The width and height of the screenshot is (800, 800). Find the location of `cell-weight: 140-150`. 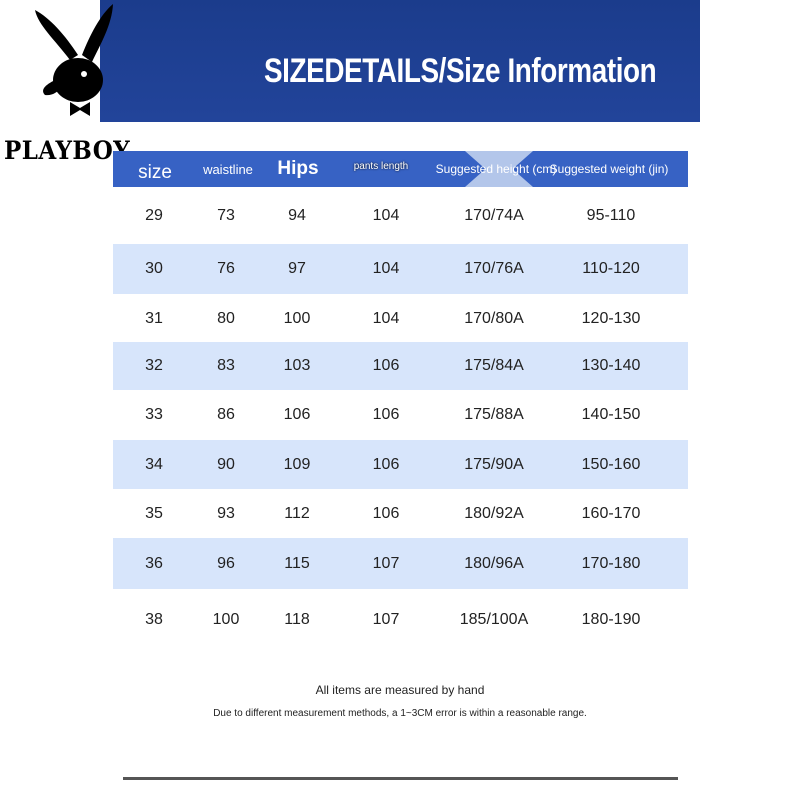

cell-weight: 140-150 is located at coordinates (611, 414).